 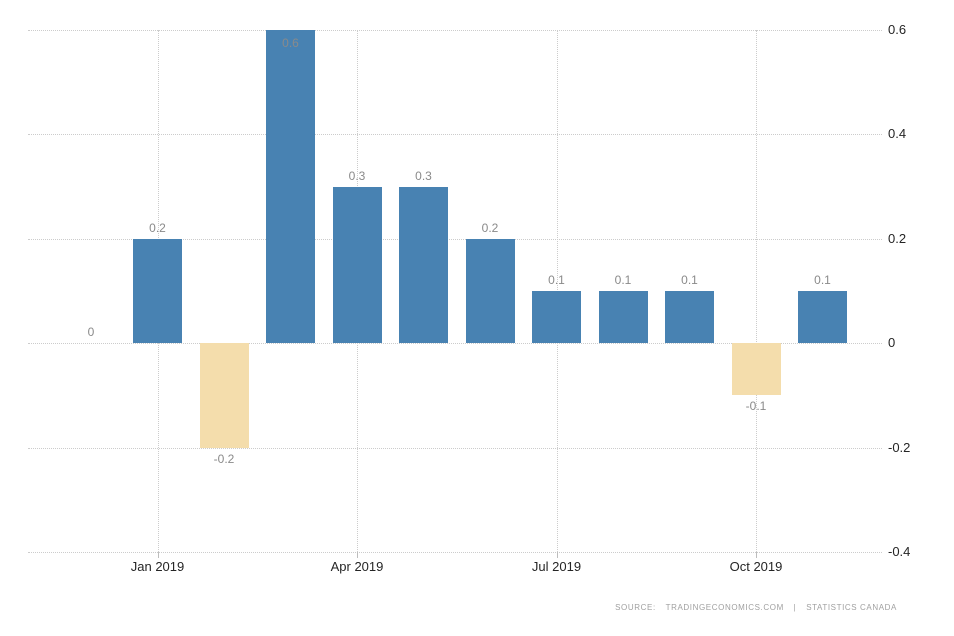 I want to click on x-axis-tick-label: Oct 2019, so click(x=756, y=566).